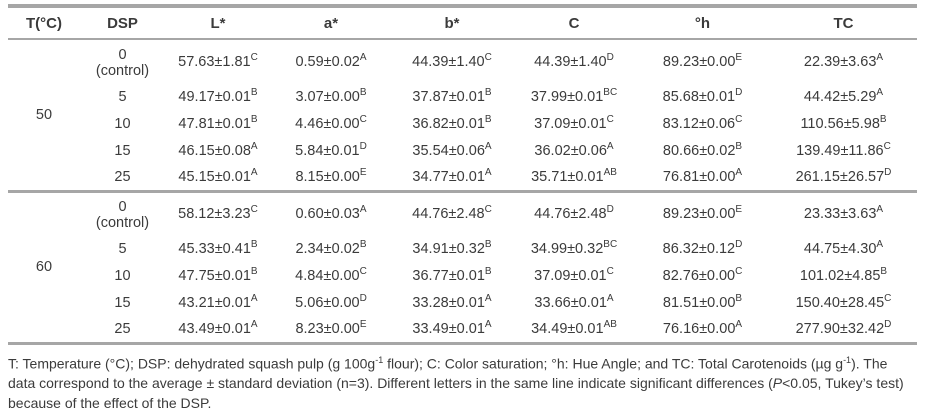 This screenshot has height=420, width=925. What do you see at coordinates (702, 149) in the screenshot?
I see `hue-cell: 80.66±0.02B` at bounding box center [702, 149].